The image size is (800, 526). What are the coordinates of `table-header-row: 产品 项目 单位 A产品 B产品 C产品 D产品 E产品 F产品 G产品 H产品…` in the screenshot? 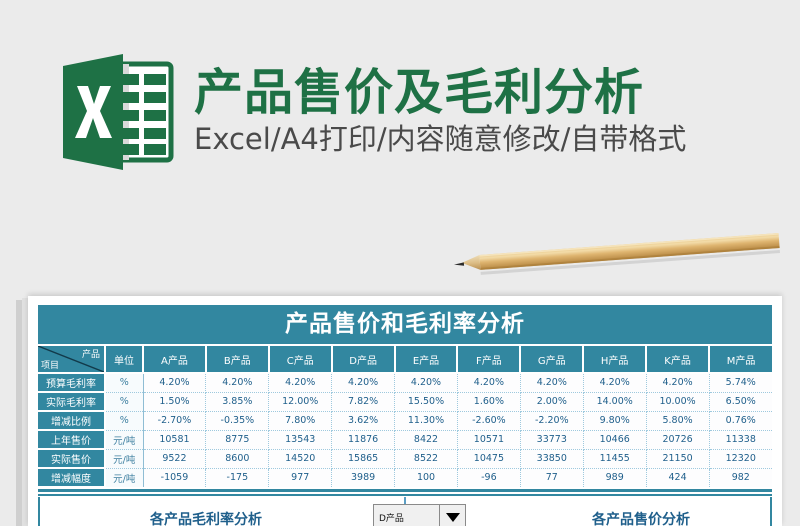 It's located at (405, 360).